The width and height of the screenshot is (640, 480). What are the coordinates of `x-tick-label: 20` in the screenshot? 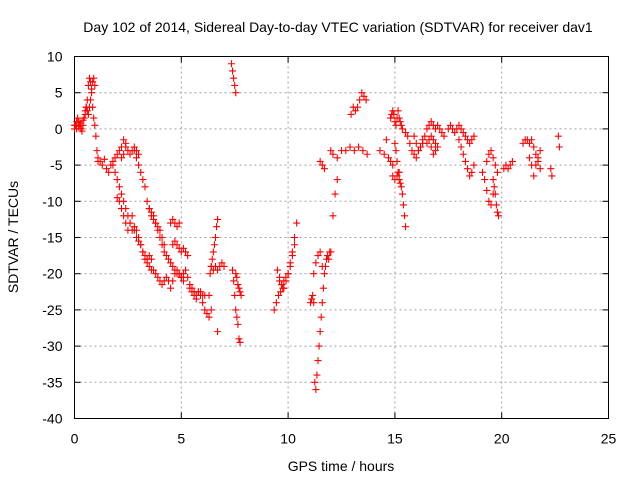 It's located at (502, 439).